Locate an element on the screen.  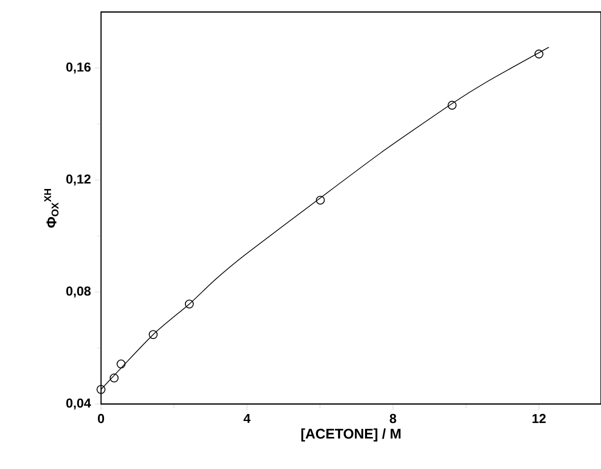
x-tick-label: 4 is located at coordinates (247, 418).